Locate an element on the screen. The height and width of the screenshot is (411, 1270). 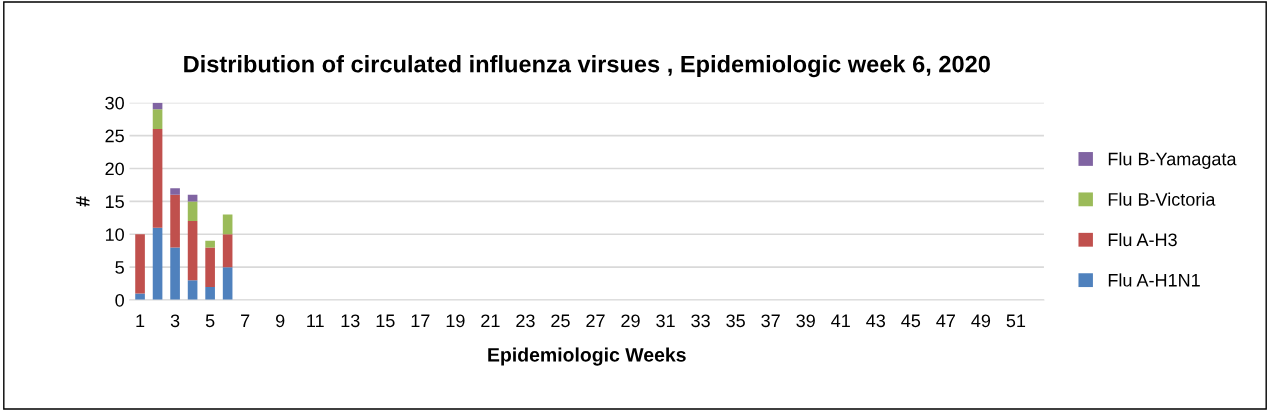
y-tick-label: 0 is located at coordinates (119, 300).